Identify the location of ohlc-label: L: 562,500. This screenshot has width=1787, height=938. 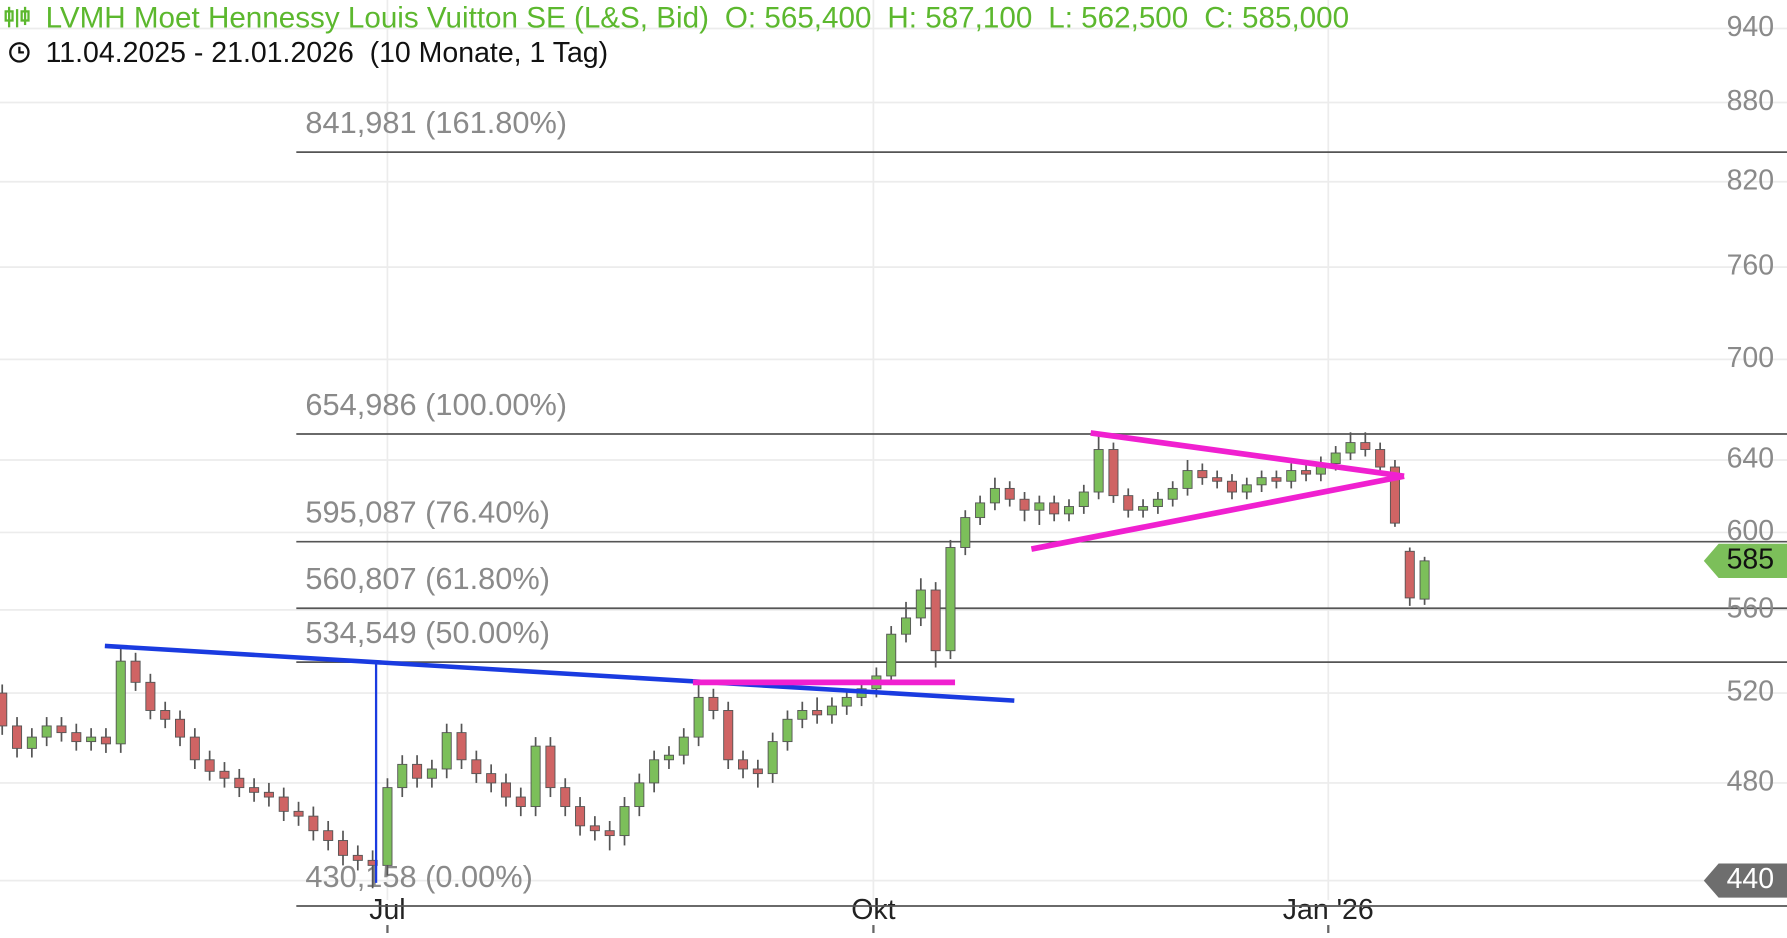
(1118, 17).